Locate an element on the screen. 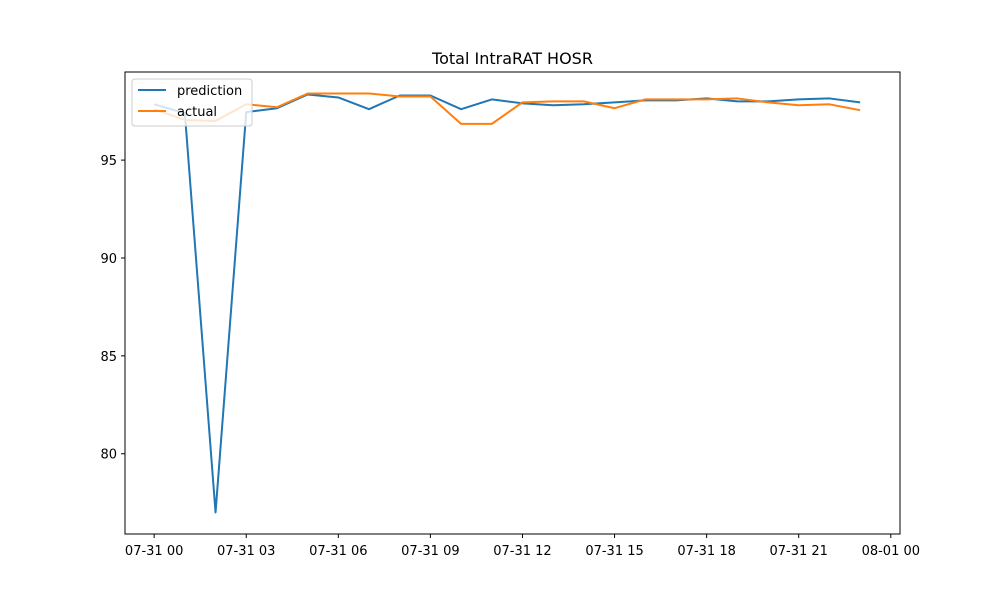 This screenshot has width=1000, height=605. x-tick-label: 08-01 00 is located at coordinates (891, 551).